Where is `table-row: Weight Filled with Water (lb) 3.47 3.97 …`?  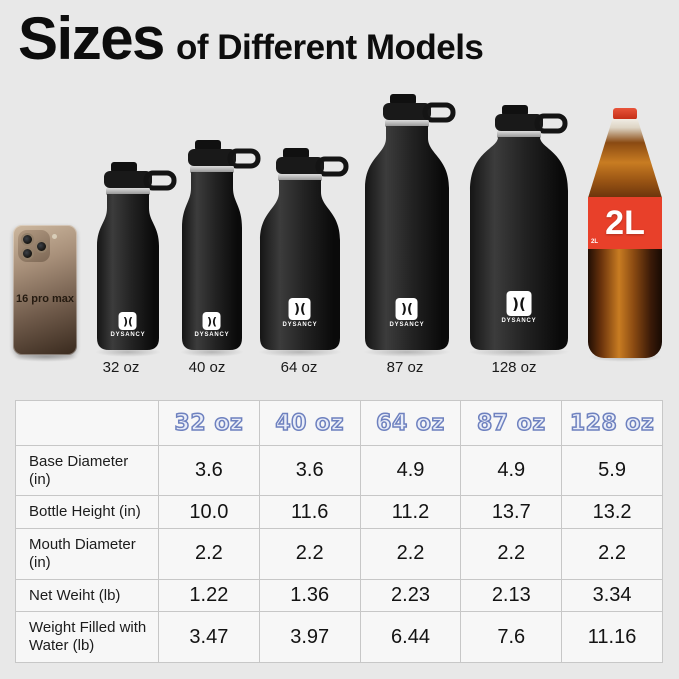 table-row: Weight Filled with Water (lb) 3.47 3.97 … is located at coordinates (339, 637).